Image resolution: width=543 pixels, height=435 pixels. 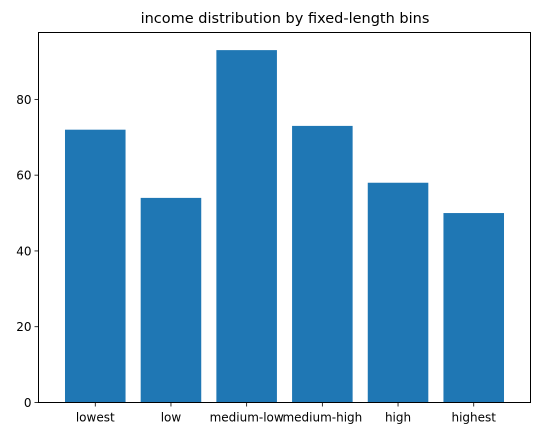 I want to click on y-tick-label: 0, so click(x=28, y=403).